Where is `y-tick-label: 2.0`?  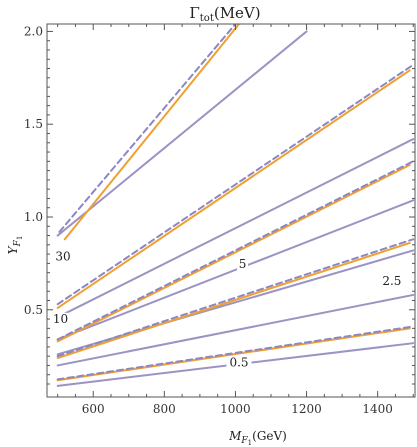
y-tick-label: 2.0 is located at coordinates (33, 31).